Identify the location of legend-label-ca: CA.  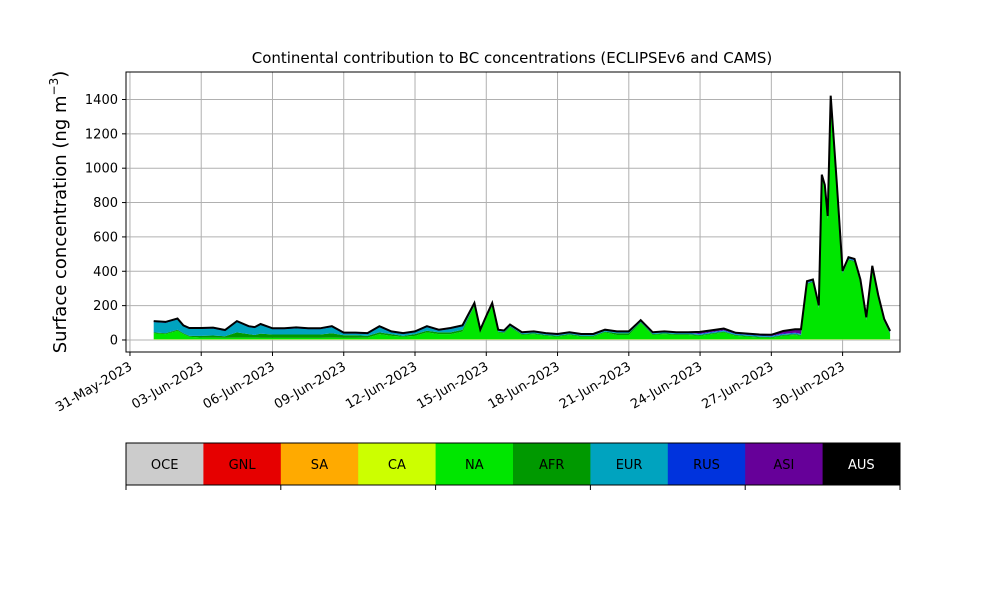
(397, 465).